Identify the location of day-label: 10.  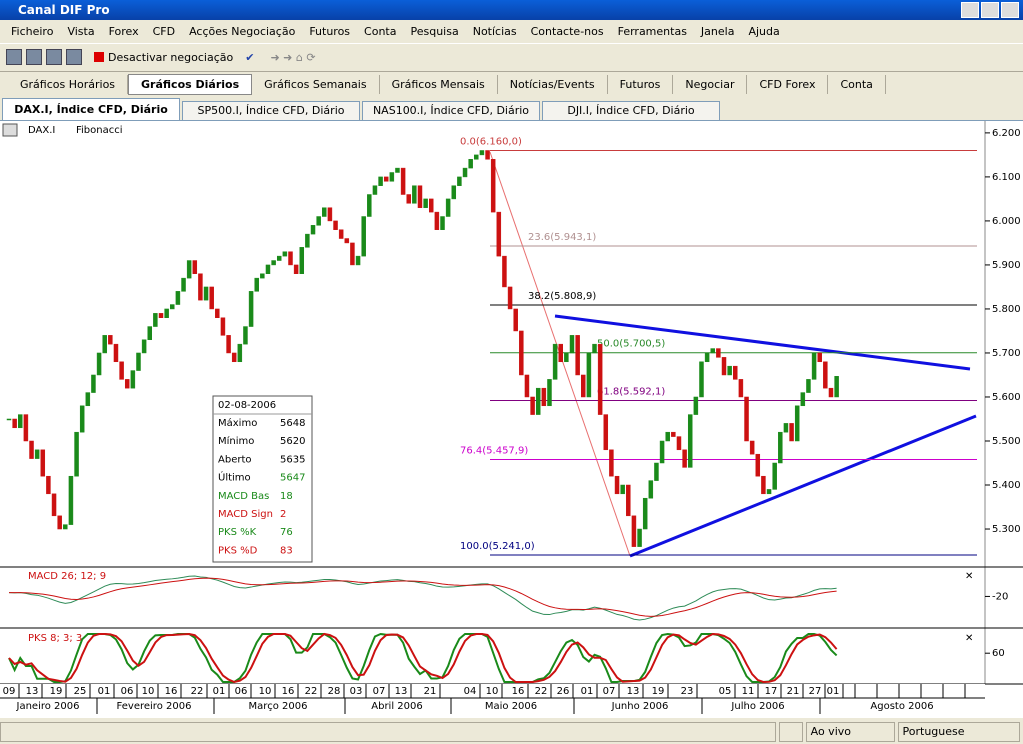
(265, 691).